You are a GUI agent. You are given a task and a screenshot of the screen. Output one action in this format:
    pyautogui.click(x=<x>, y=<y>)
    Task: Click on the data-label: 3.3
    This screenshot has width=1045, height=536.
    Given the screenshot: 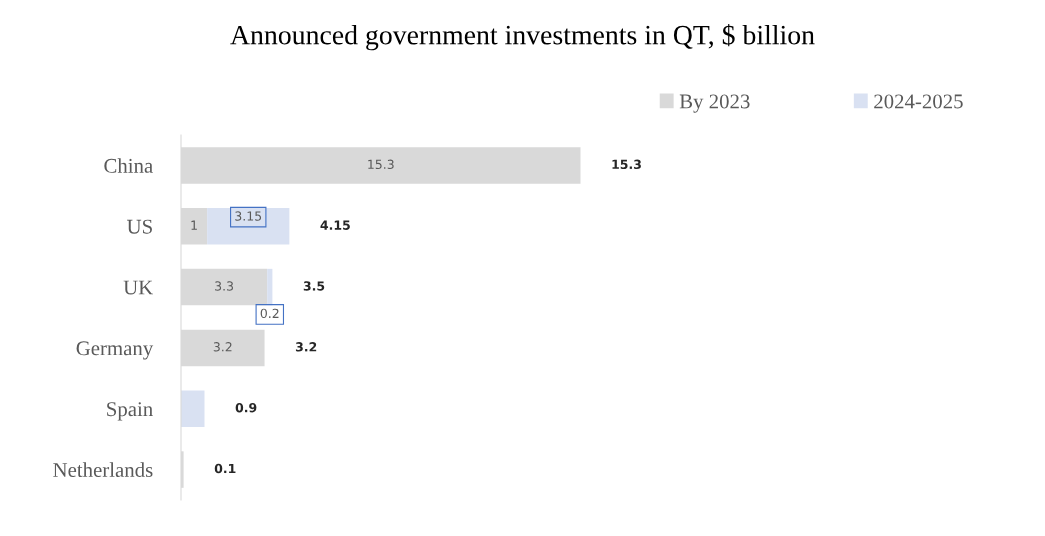 What is the action you would take?
    pyautogui.click(x=224, y=286)
    